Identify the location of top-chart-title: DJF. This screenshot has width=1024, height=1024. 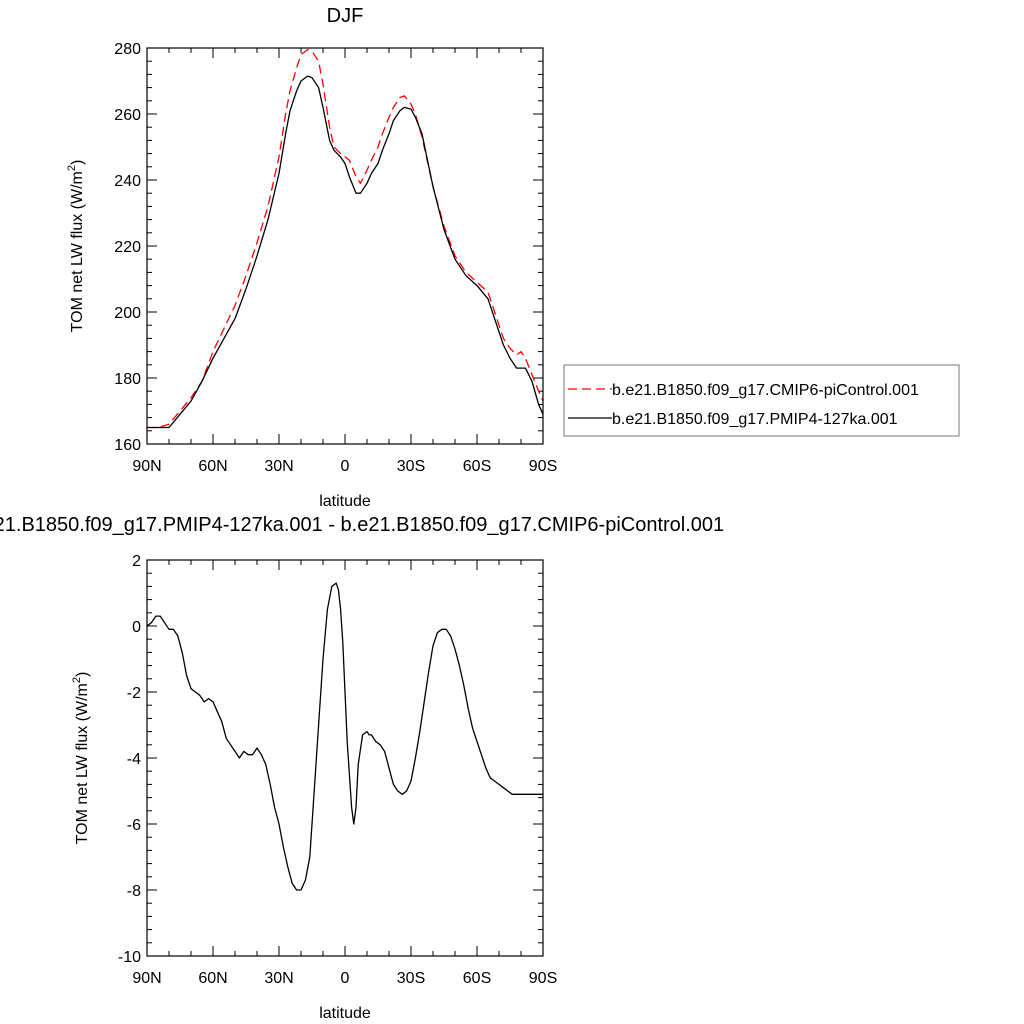
(345, 16).